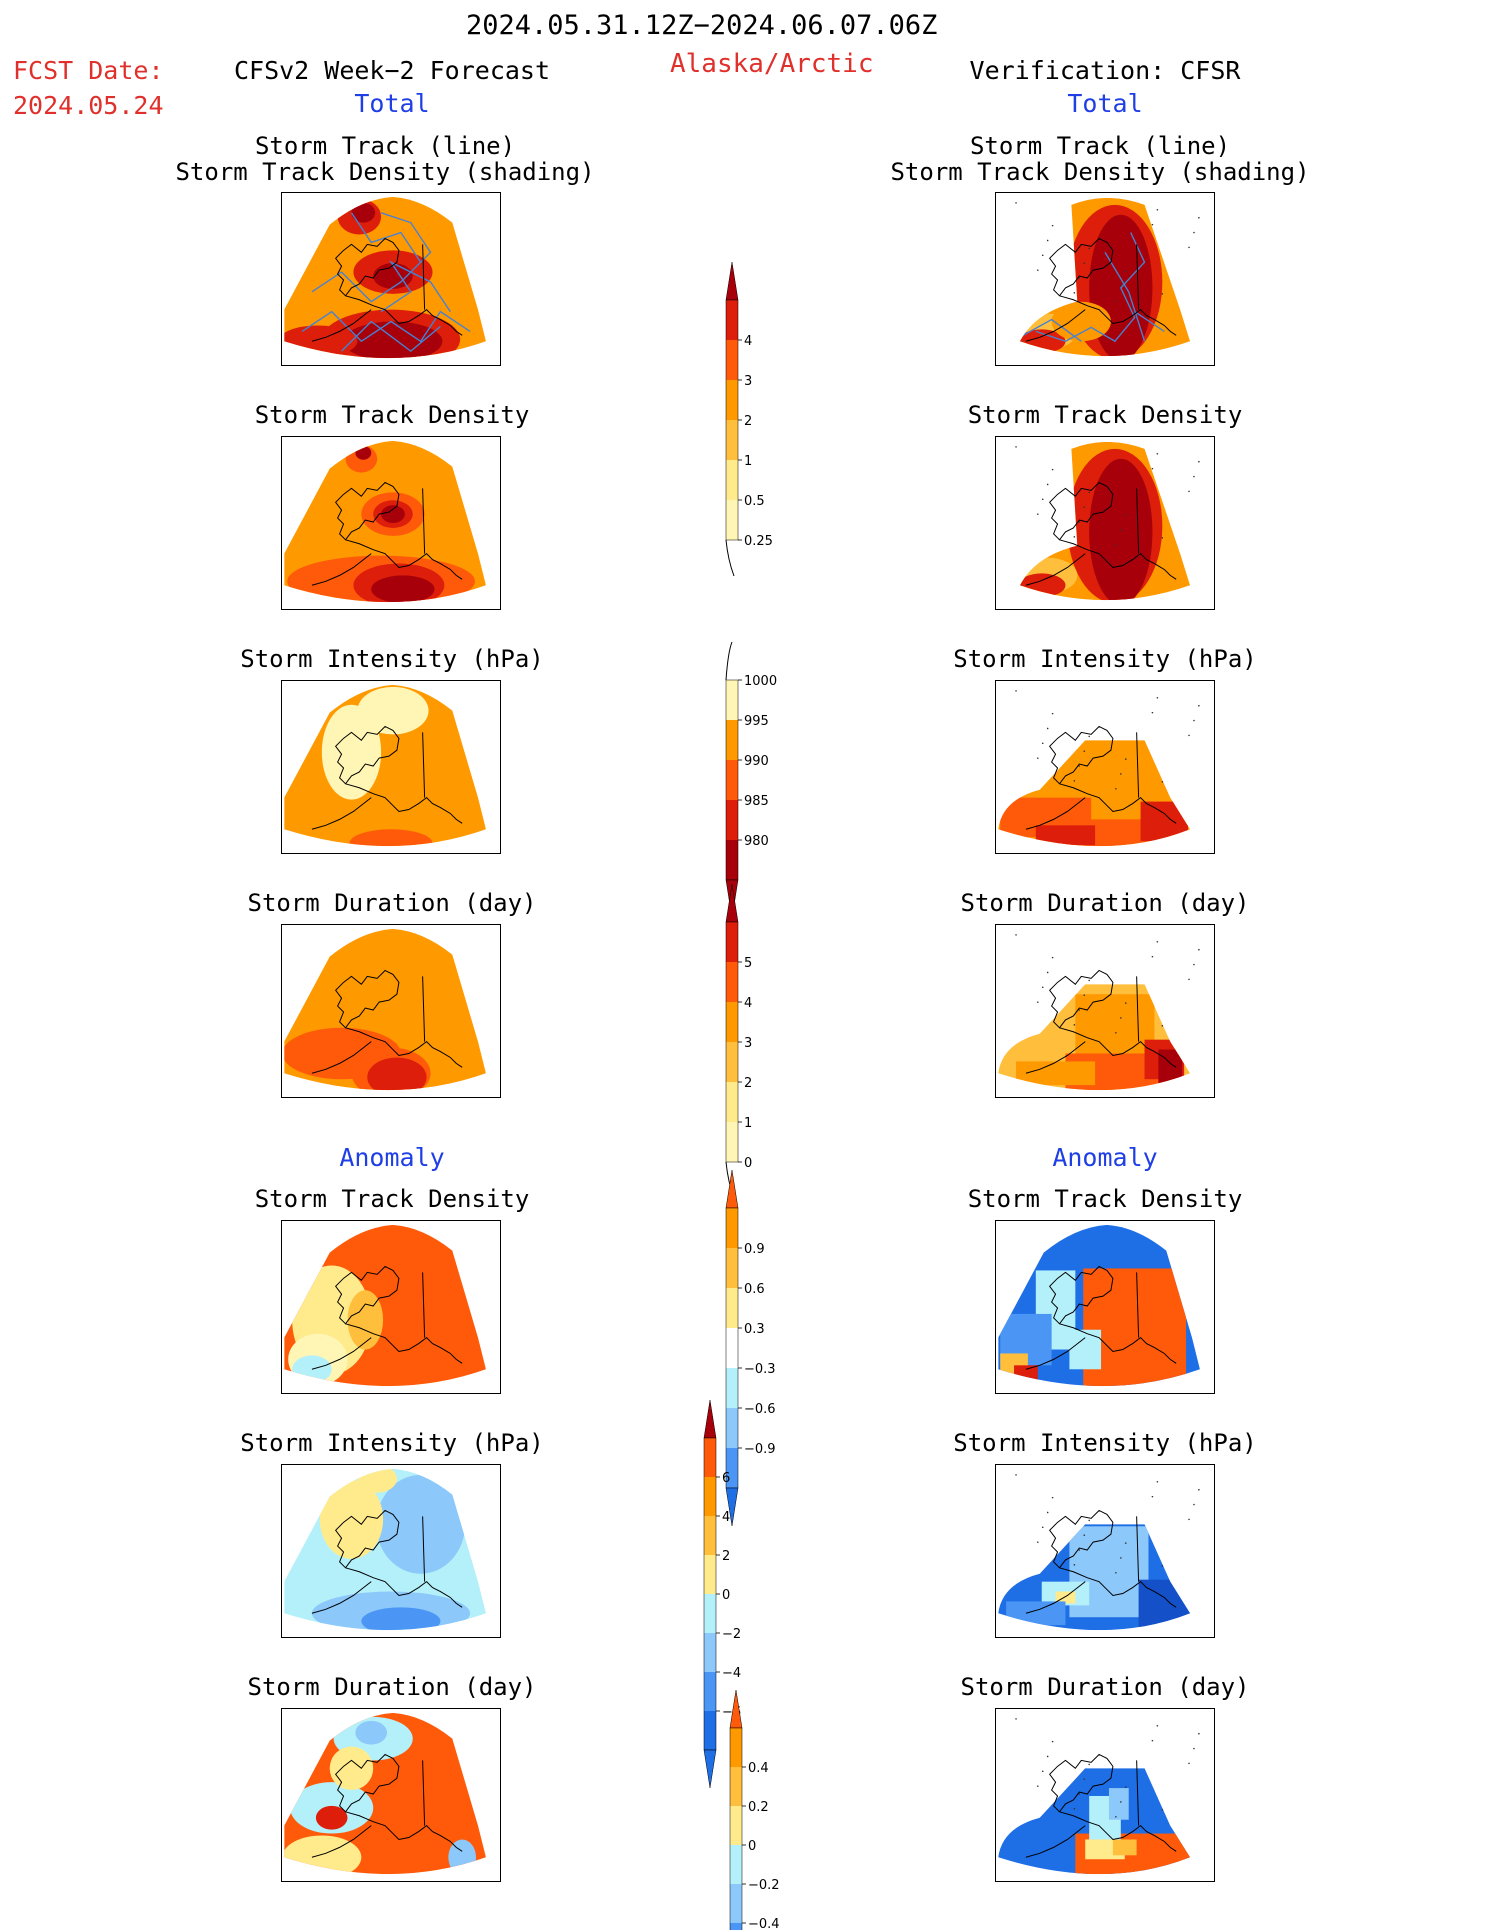 This screenshot has height=1930, width=1487. What do you see at coordinates (391, 279) in the screenshot?
I see `map-left-track` at bounding box center [391, 279].